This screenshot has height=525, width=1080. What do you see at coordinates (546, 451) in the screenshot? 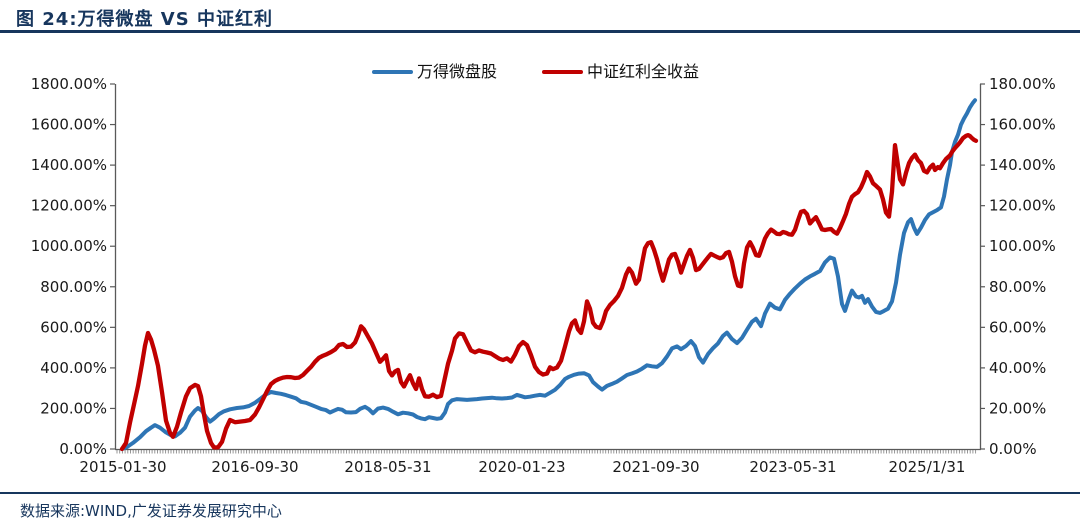
I see `x-axis-minor-ticks` at bounding box center [546, 451].